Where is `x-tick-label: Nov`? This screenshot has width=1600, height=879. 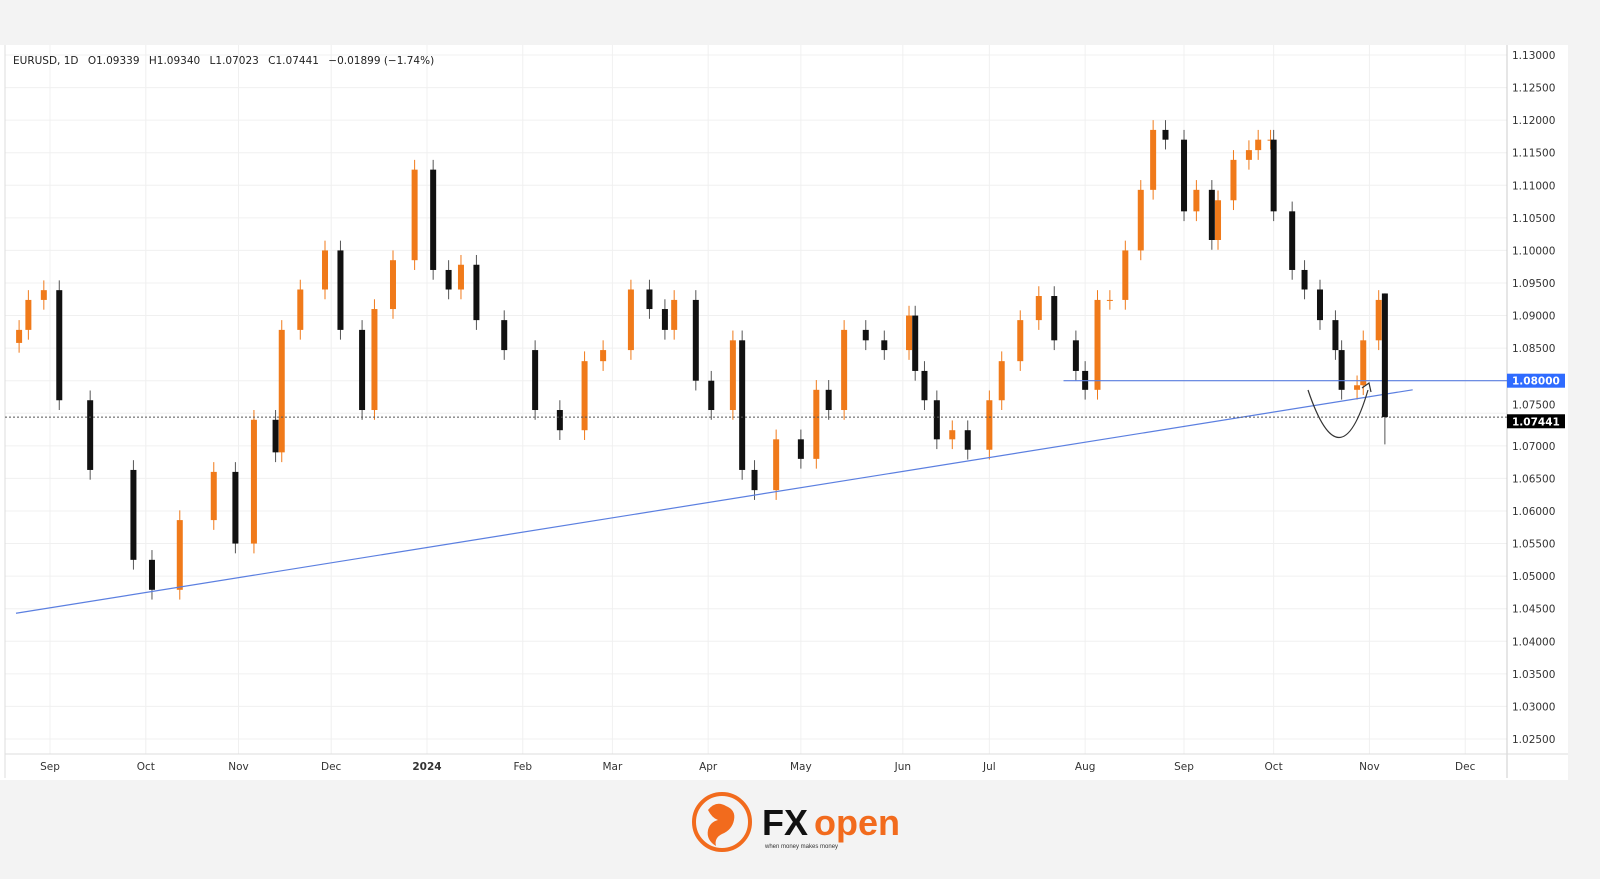
x-tick-label: Nov is located at coordinates (1369, 767).